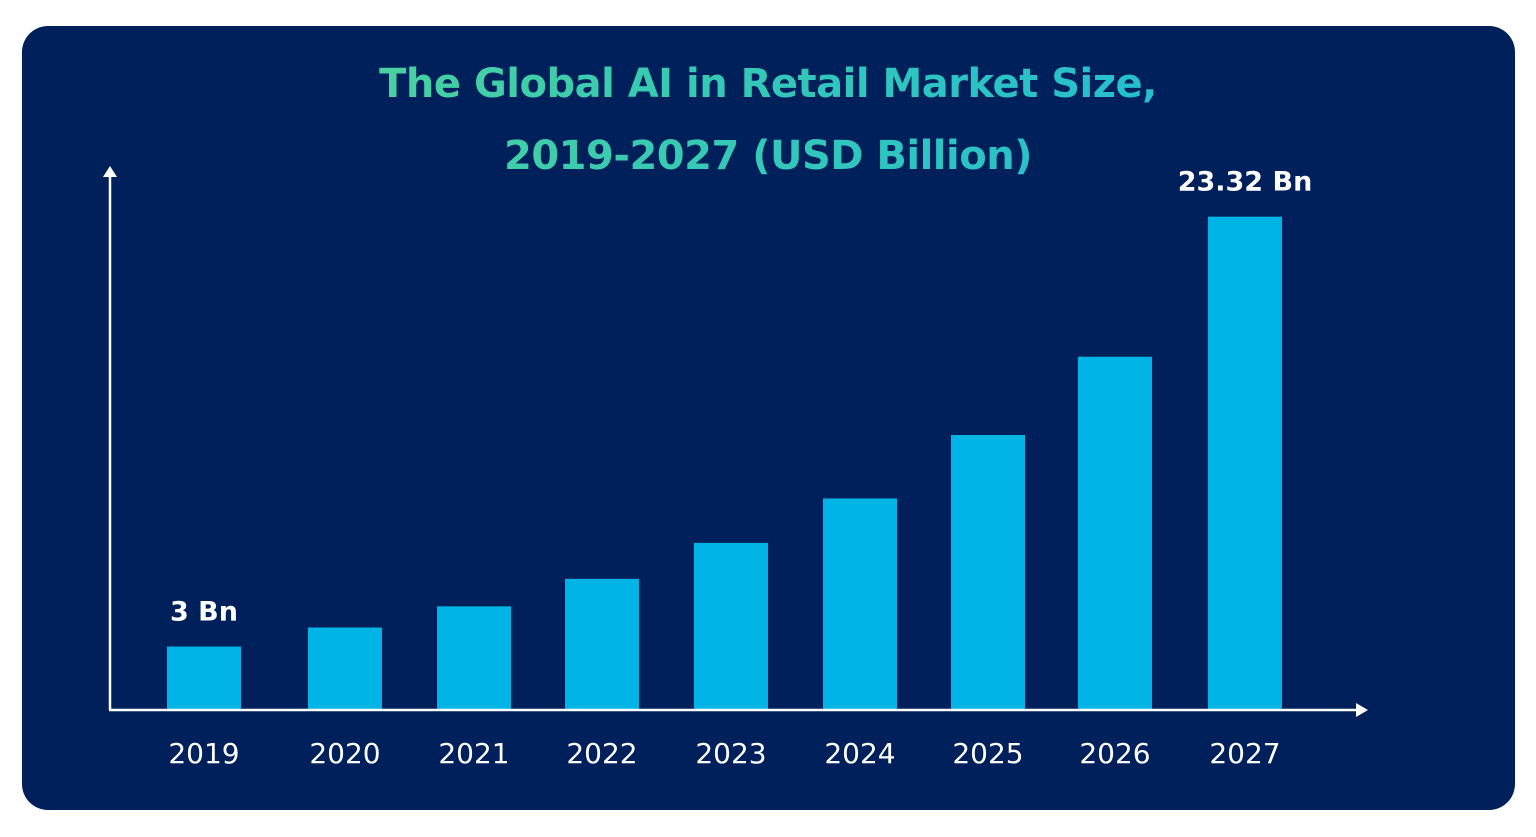  I want to click on y-axis-arrow, so click(110, 171).